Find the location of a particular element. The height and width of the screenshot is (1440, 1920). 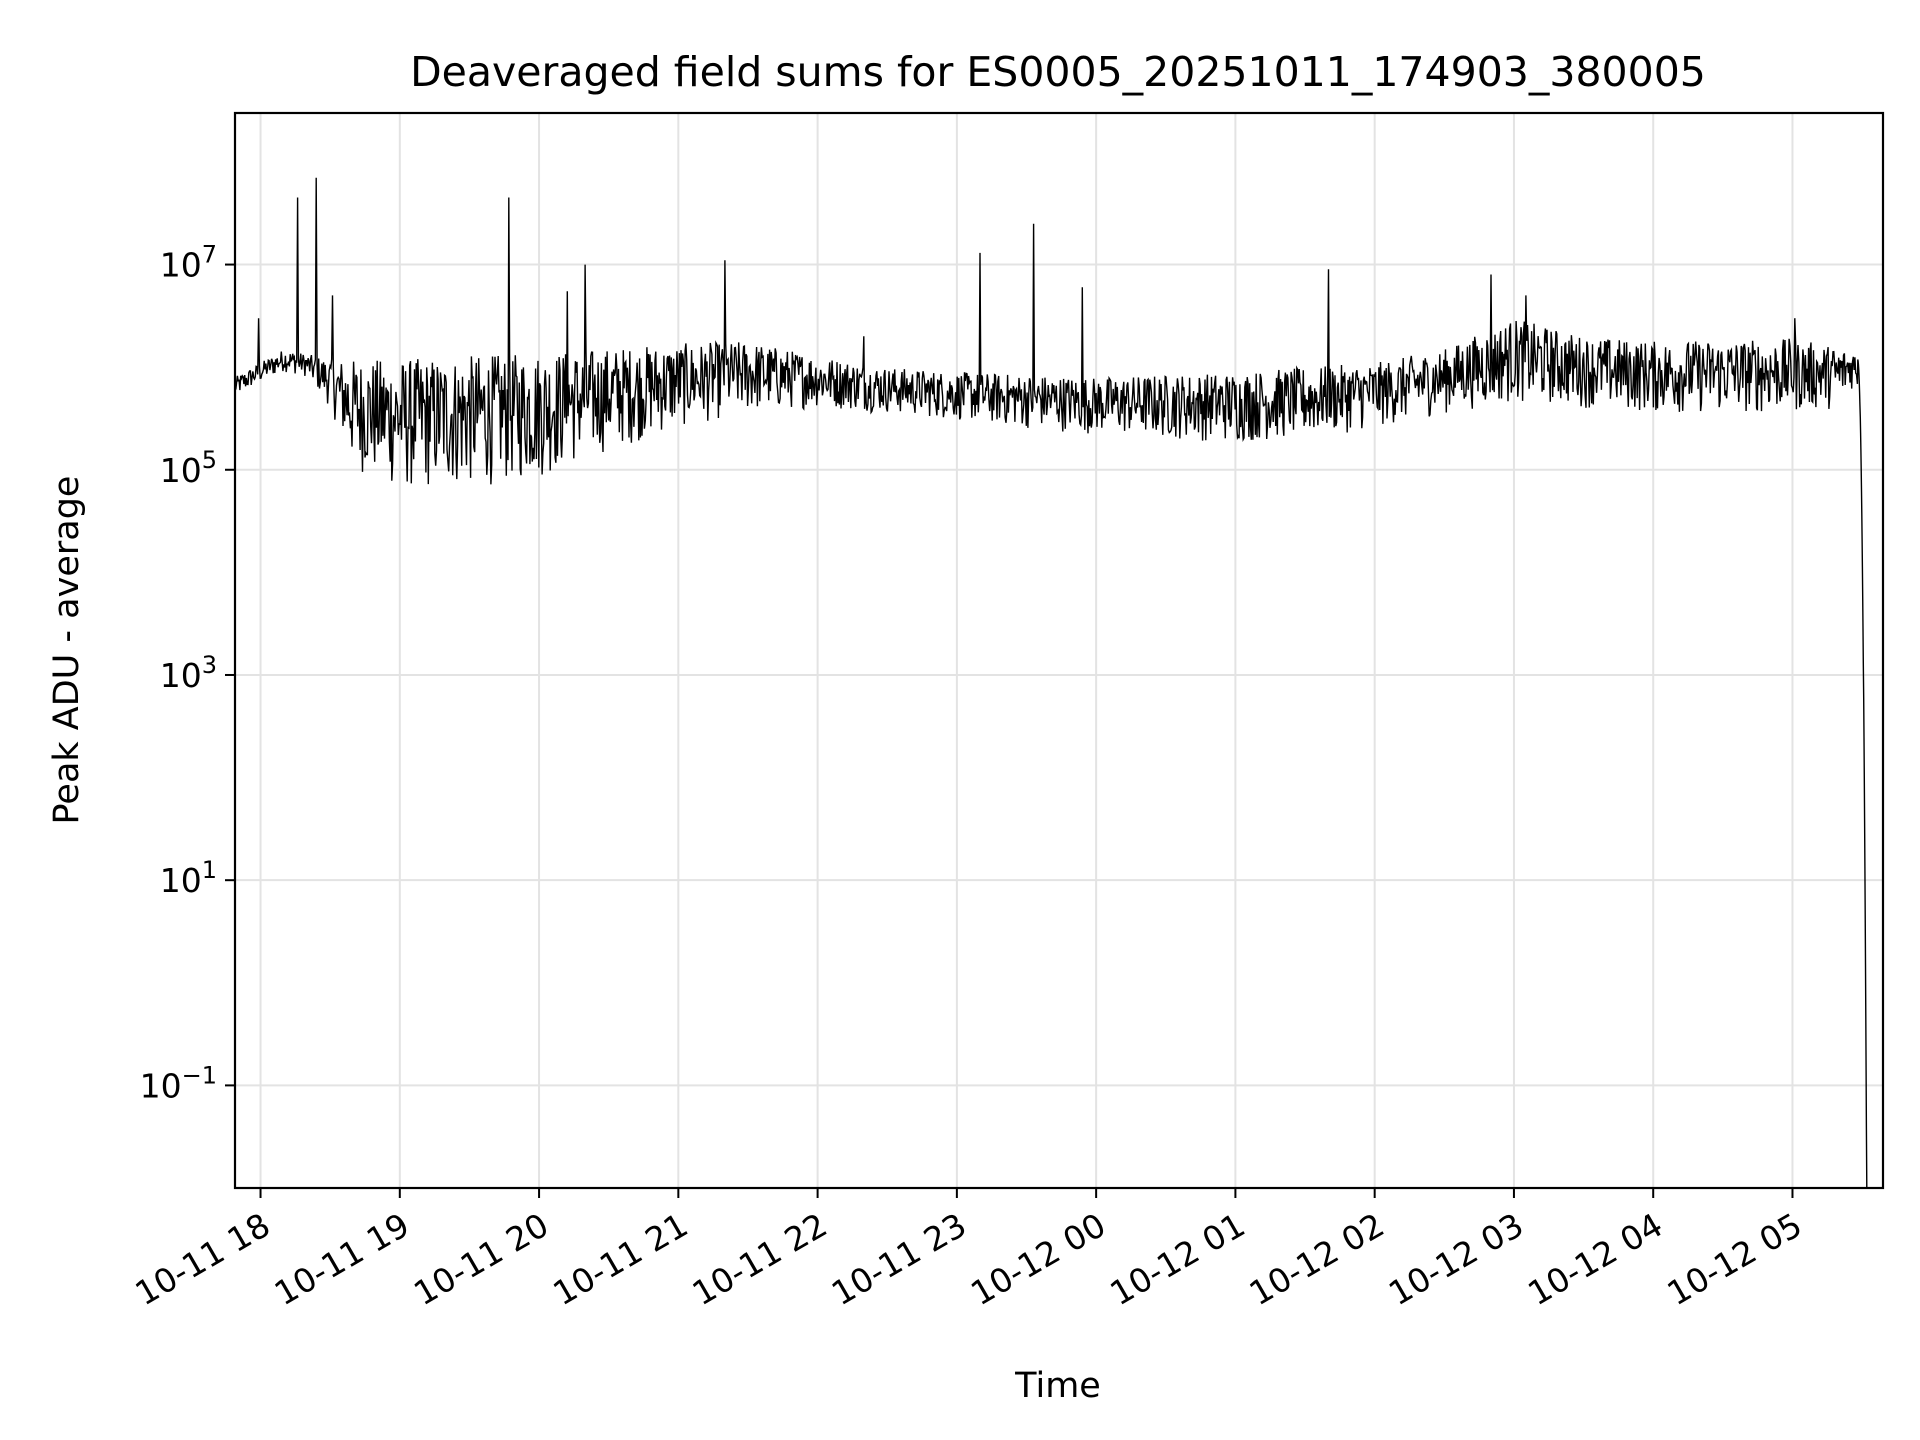

y-tick-label: 10⁷ is located at coordinates (188, 263).